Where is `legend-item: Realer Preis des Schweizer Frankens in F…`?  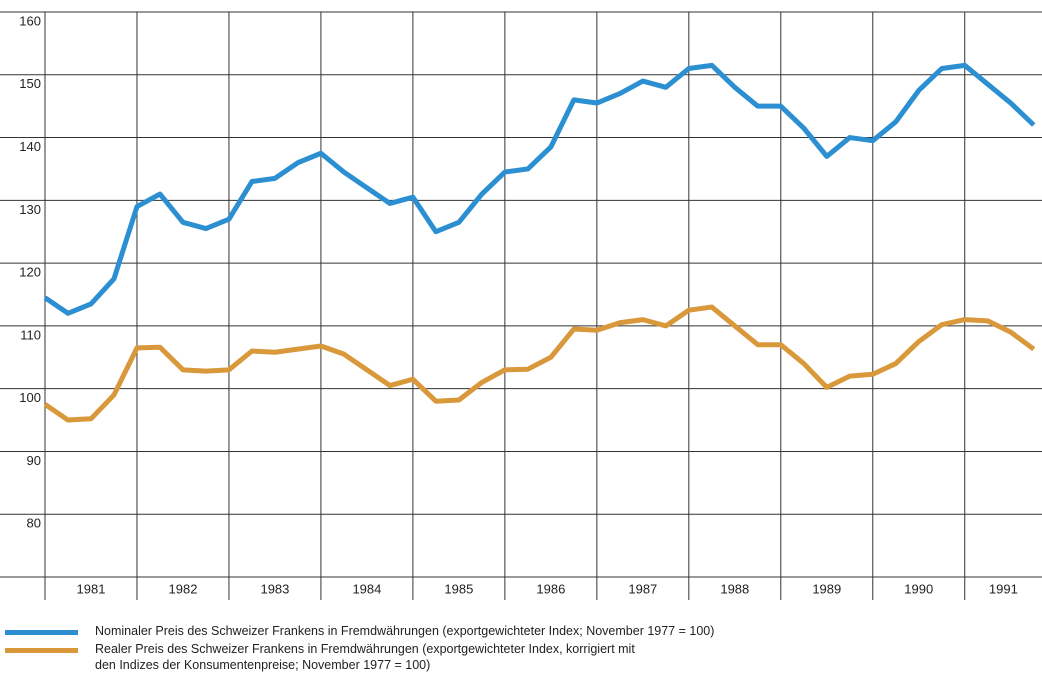
legend-item: Realer Preis des Schweizer Frankens in F… is located at coordinates (521, 656).